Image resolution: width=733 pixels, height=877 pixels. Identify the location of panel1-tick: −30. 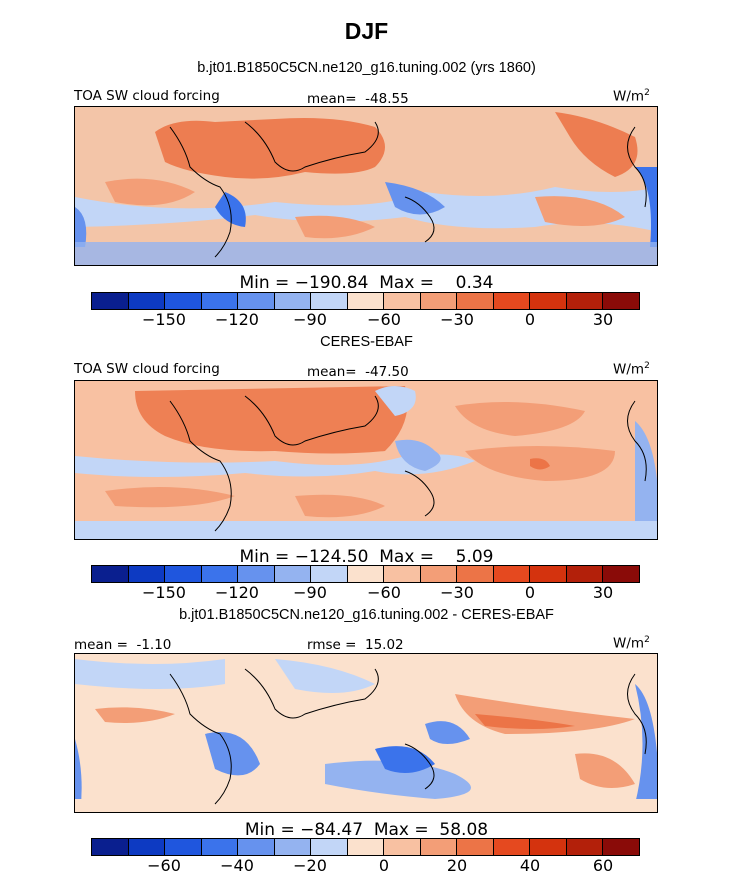
(457, 319).